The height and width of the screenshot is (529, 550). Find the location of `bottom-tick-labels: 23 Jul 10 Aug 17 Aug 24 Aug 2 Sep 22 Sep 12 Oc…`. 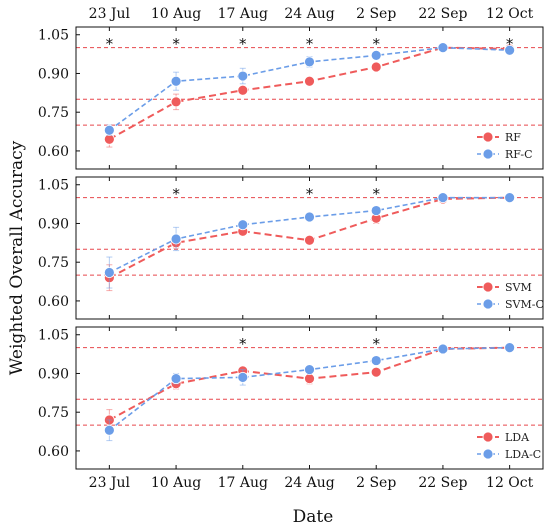

bottom-tick-labels: 23 Jul 10 Aug 17 Aug 24 Aug 2 Sep 22 Sep 12 Oc… is located at coordinates (311, 483).